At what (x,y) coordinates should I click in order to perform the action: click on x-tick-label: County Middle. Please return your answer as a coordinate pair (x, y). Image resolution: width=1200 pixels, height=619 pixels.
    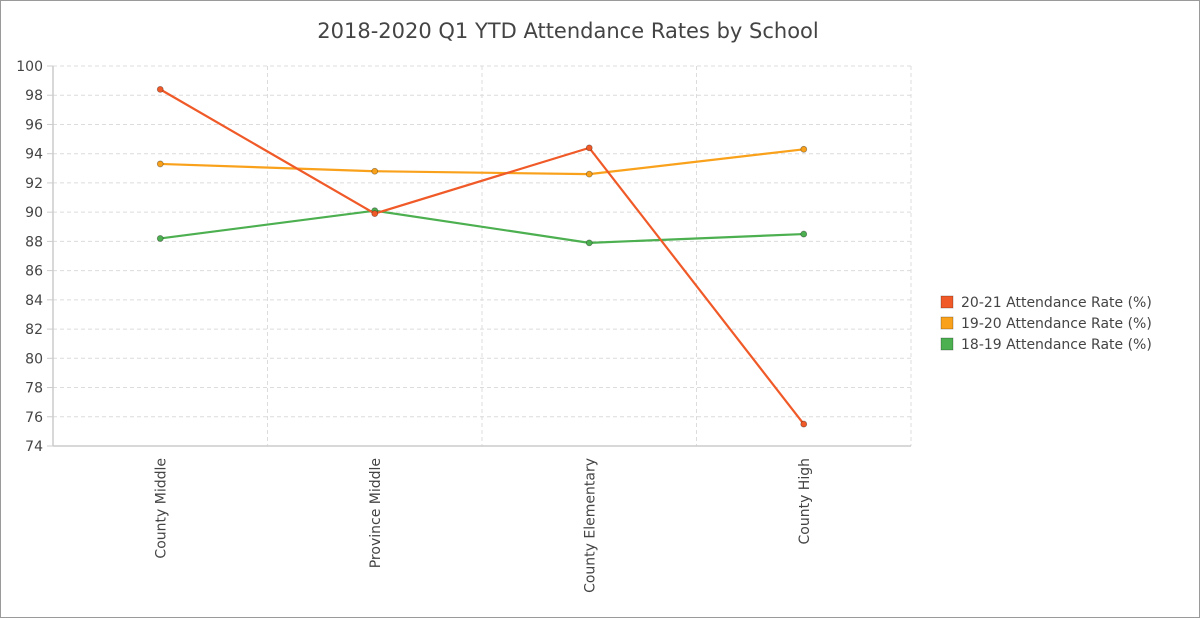
    Looking at the image, I should click on (161, 508).